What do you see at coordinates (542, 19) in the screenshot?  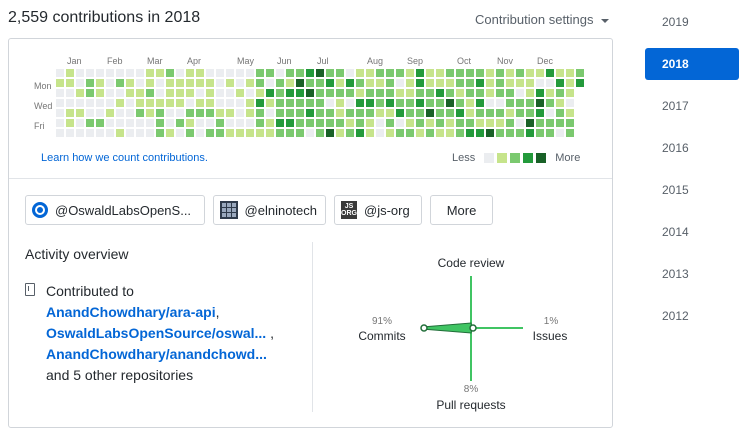 I see `contribution-settings-dropdown: Contribution settings` at bounding box center [542, 19].